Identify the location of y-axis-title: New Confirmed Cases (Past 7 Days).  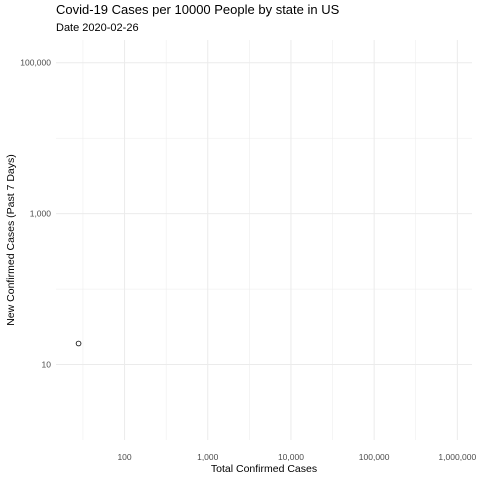
(11, 240).